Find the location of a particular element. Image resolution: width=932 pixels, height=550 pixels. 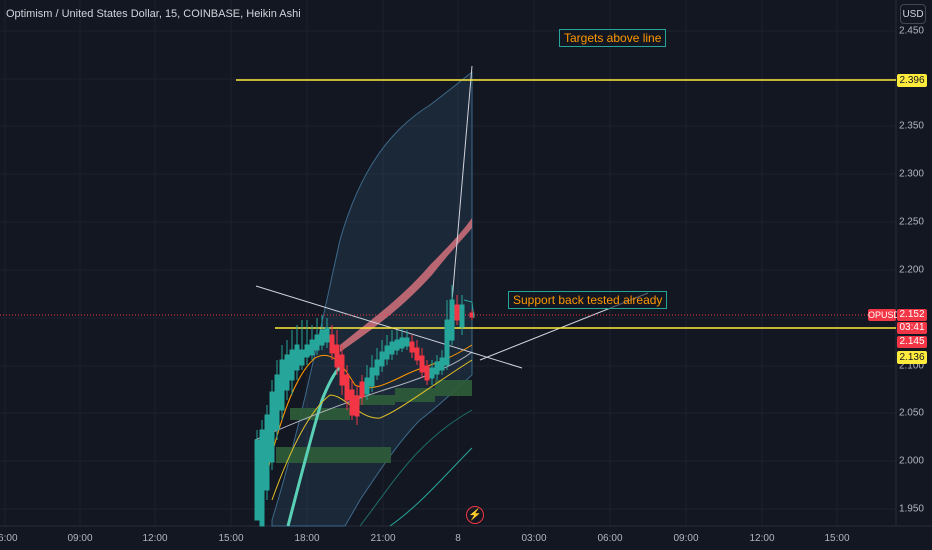

lightning-icon: ⚡ is located at coordinates (475, 515).